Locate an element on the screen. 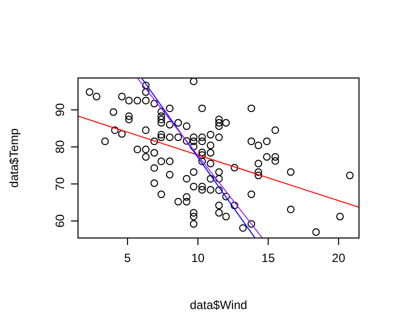 Image resolution: width=400 pixels, height=336 pixels. x-axis-title: data$Wind is located at coordinates (219, 305).